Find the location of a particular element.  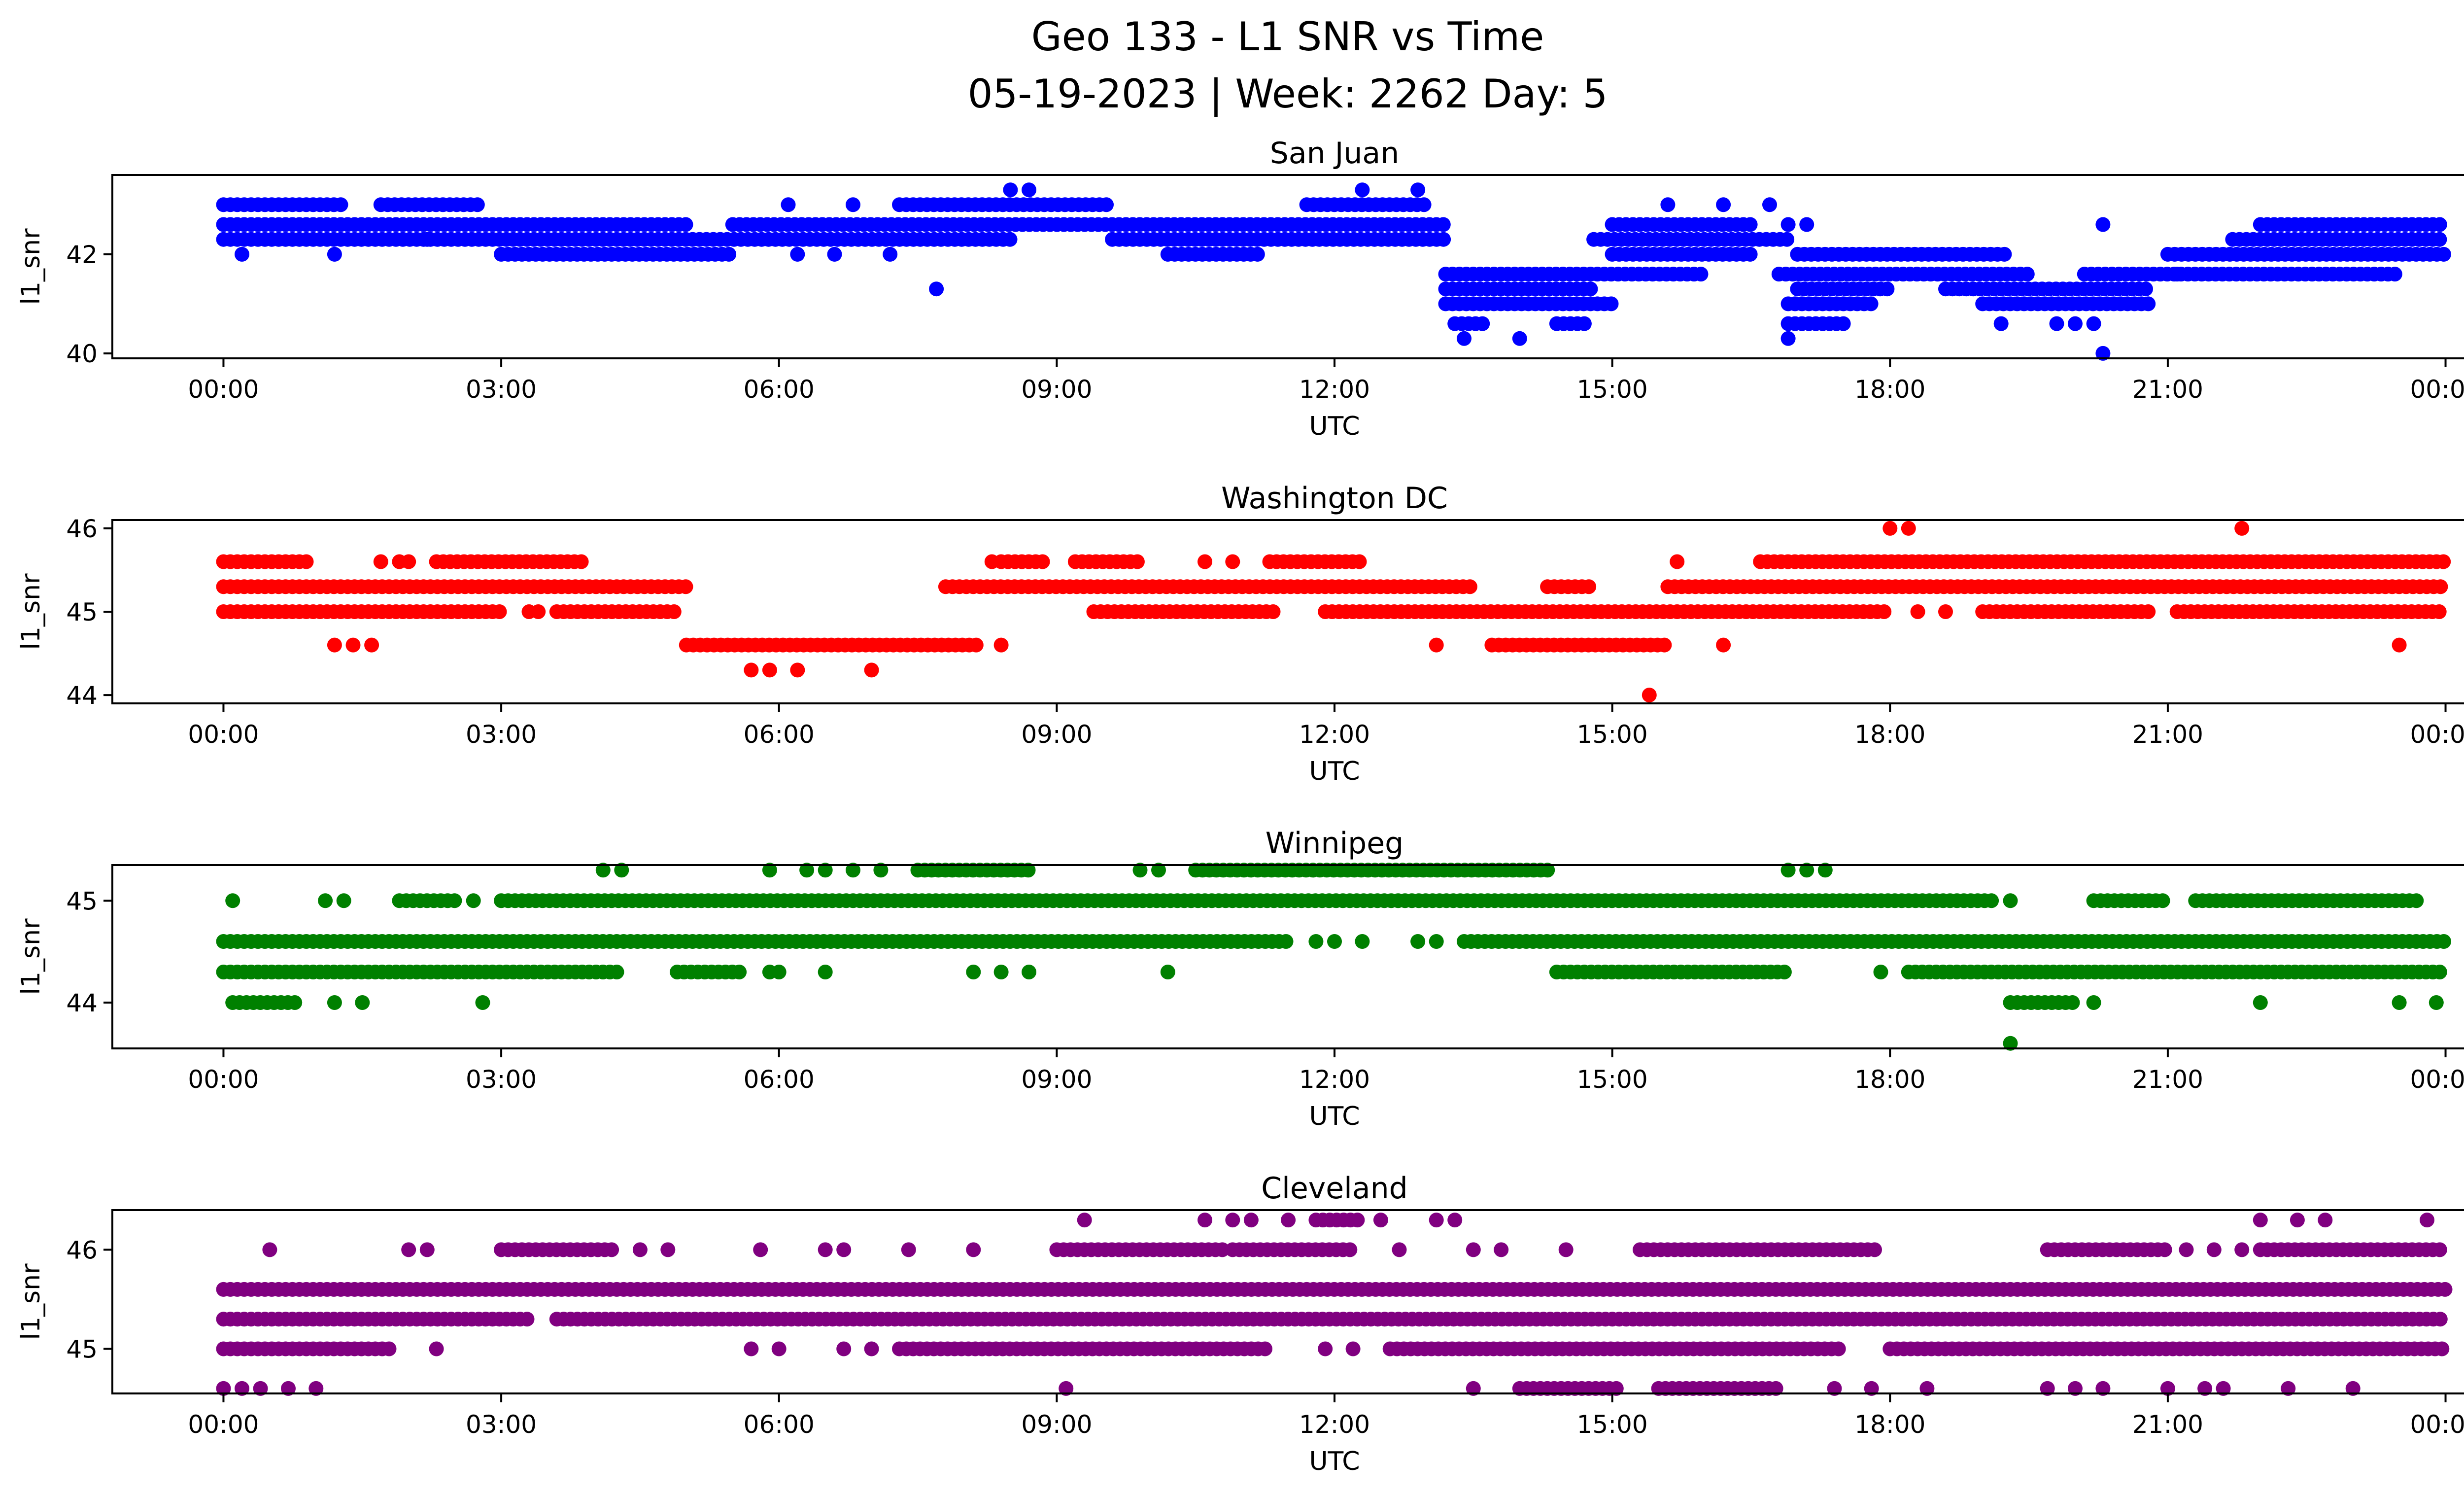

x-tick-label: 00:00 is located at coordinates (2437, 734).